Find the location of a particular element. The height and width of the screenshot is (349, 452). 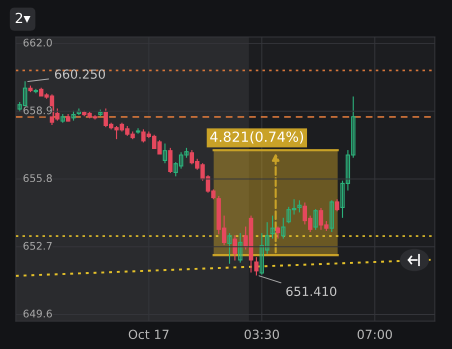

annotation: 4.821(0.74%) is located at coordinates (257, 137).